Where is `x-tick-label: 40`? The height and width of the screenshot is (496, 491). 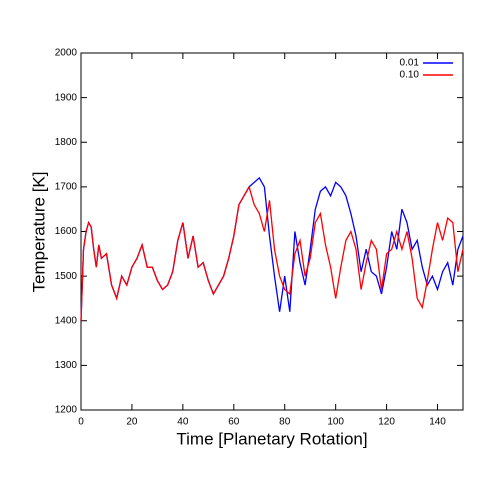
x-tick-label: 40 is located at coordinates (183, 422).